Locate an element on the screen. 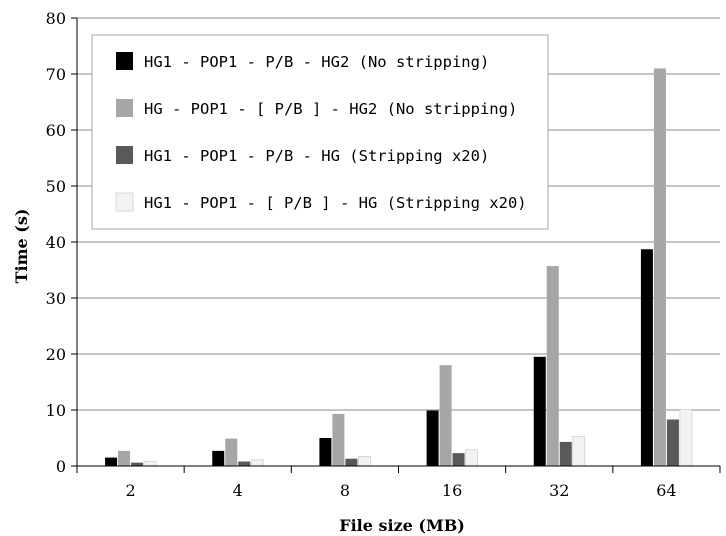  x-tick-label: 64 is located at coordinates (666, 490).